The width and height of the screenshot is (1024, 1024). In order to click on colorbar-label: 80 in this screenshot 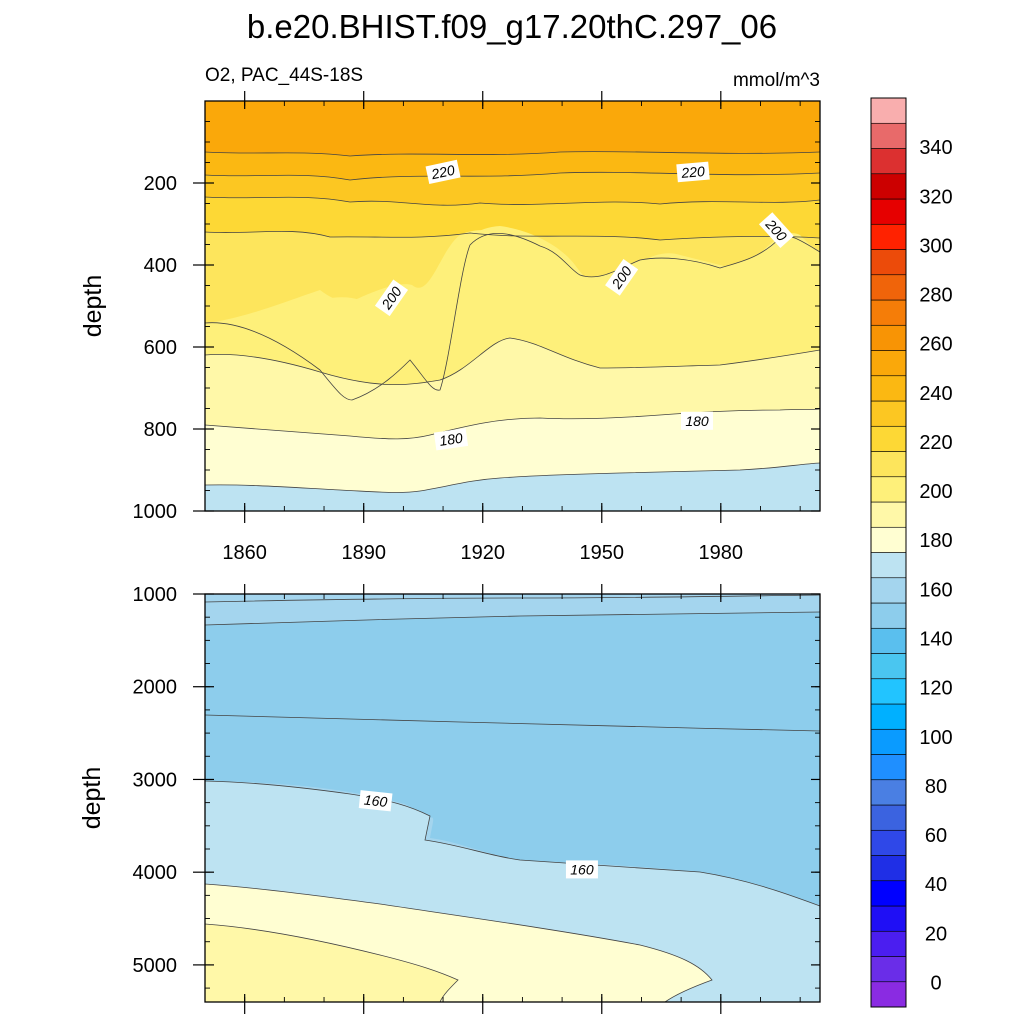, I will do `click(936, 787)`.